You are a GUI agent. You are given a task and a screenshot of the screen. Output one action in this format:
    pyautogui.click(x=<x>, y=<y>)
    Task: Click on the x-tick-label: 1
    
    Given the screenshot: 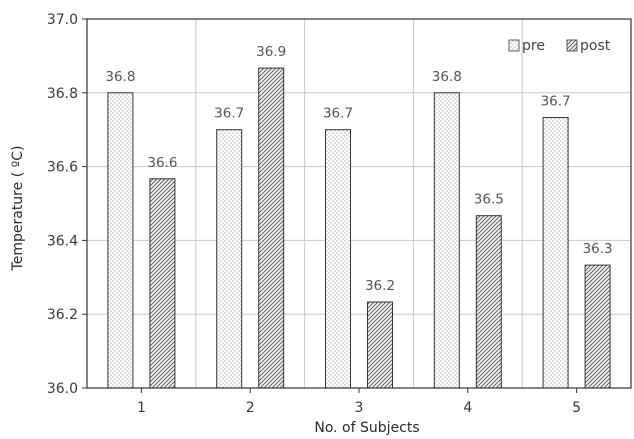 What is the action you would take?
    pyautogui.click(x=141, y=408)
    